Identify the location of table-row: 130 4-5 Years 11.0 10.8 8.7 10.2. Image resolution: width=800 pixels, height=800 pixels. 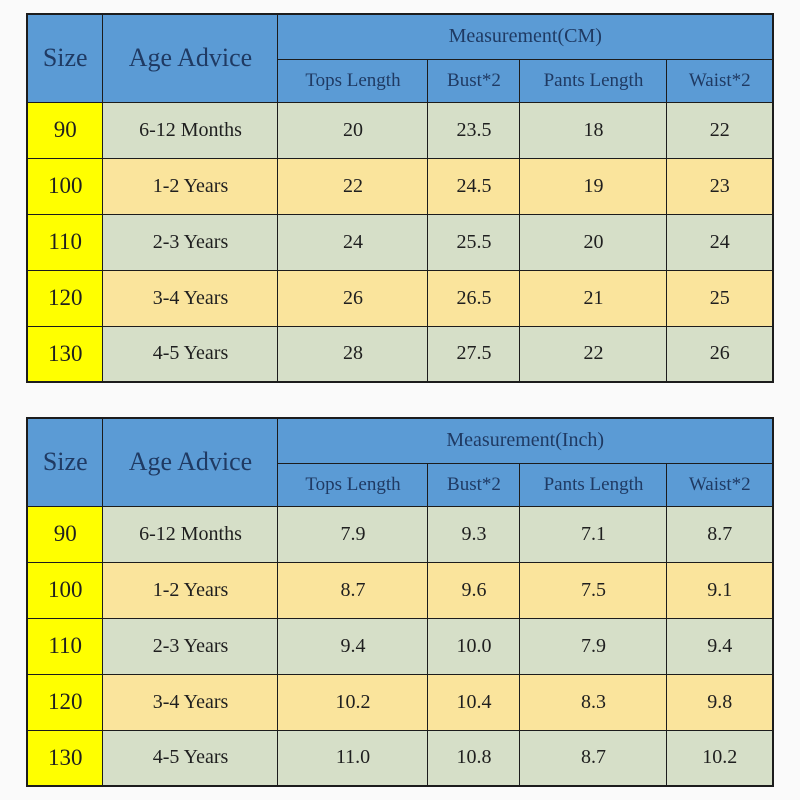
(400, 758).